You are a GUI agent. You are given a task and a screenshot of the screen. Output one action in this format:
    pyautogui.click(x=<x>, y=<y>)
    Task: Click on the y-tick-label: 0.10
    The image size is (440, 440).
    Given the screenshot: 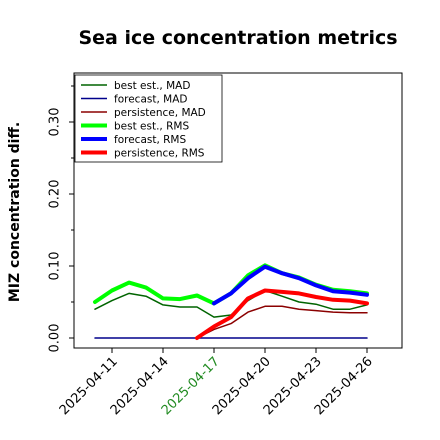 What is the action you would take?
    pyautogui.click(x=55, y=266)
    